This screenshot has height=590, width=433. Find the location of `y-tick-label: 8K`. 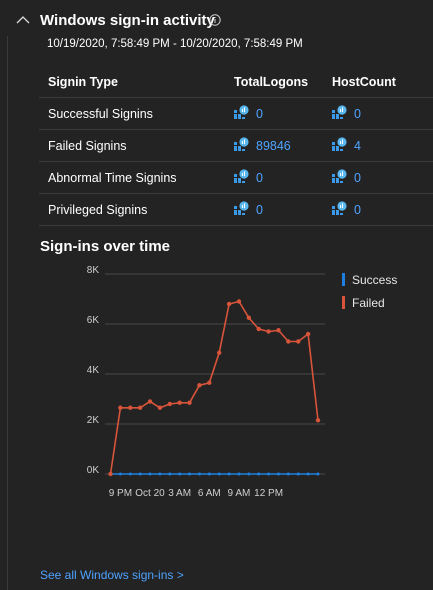

y-tick-label: 8K is located at coordinates (93, 270).